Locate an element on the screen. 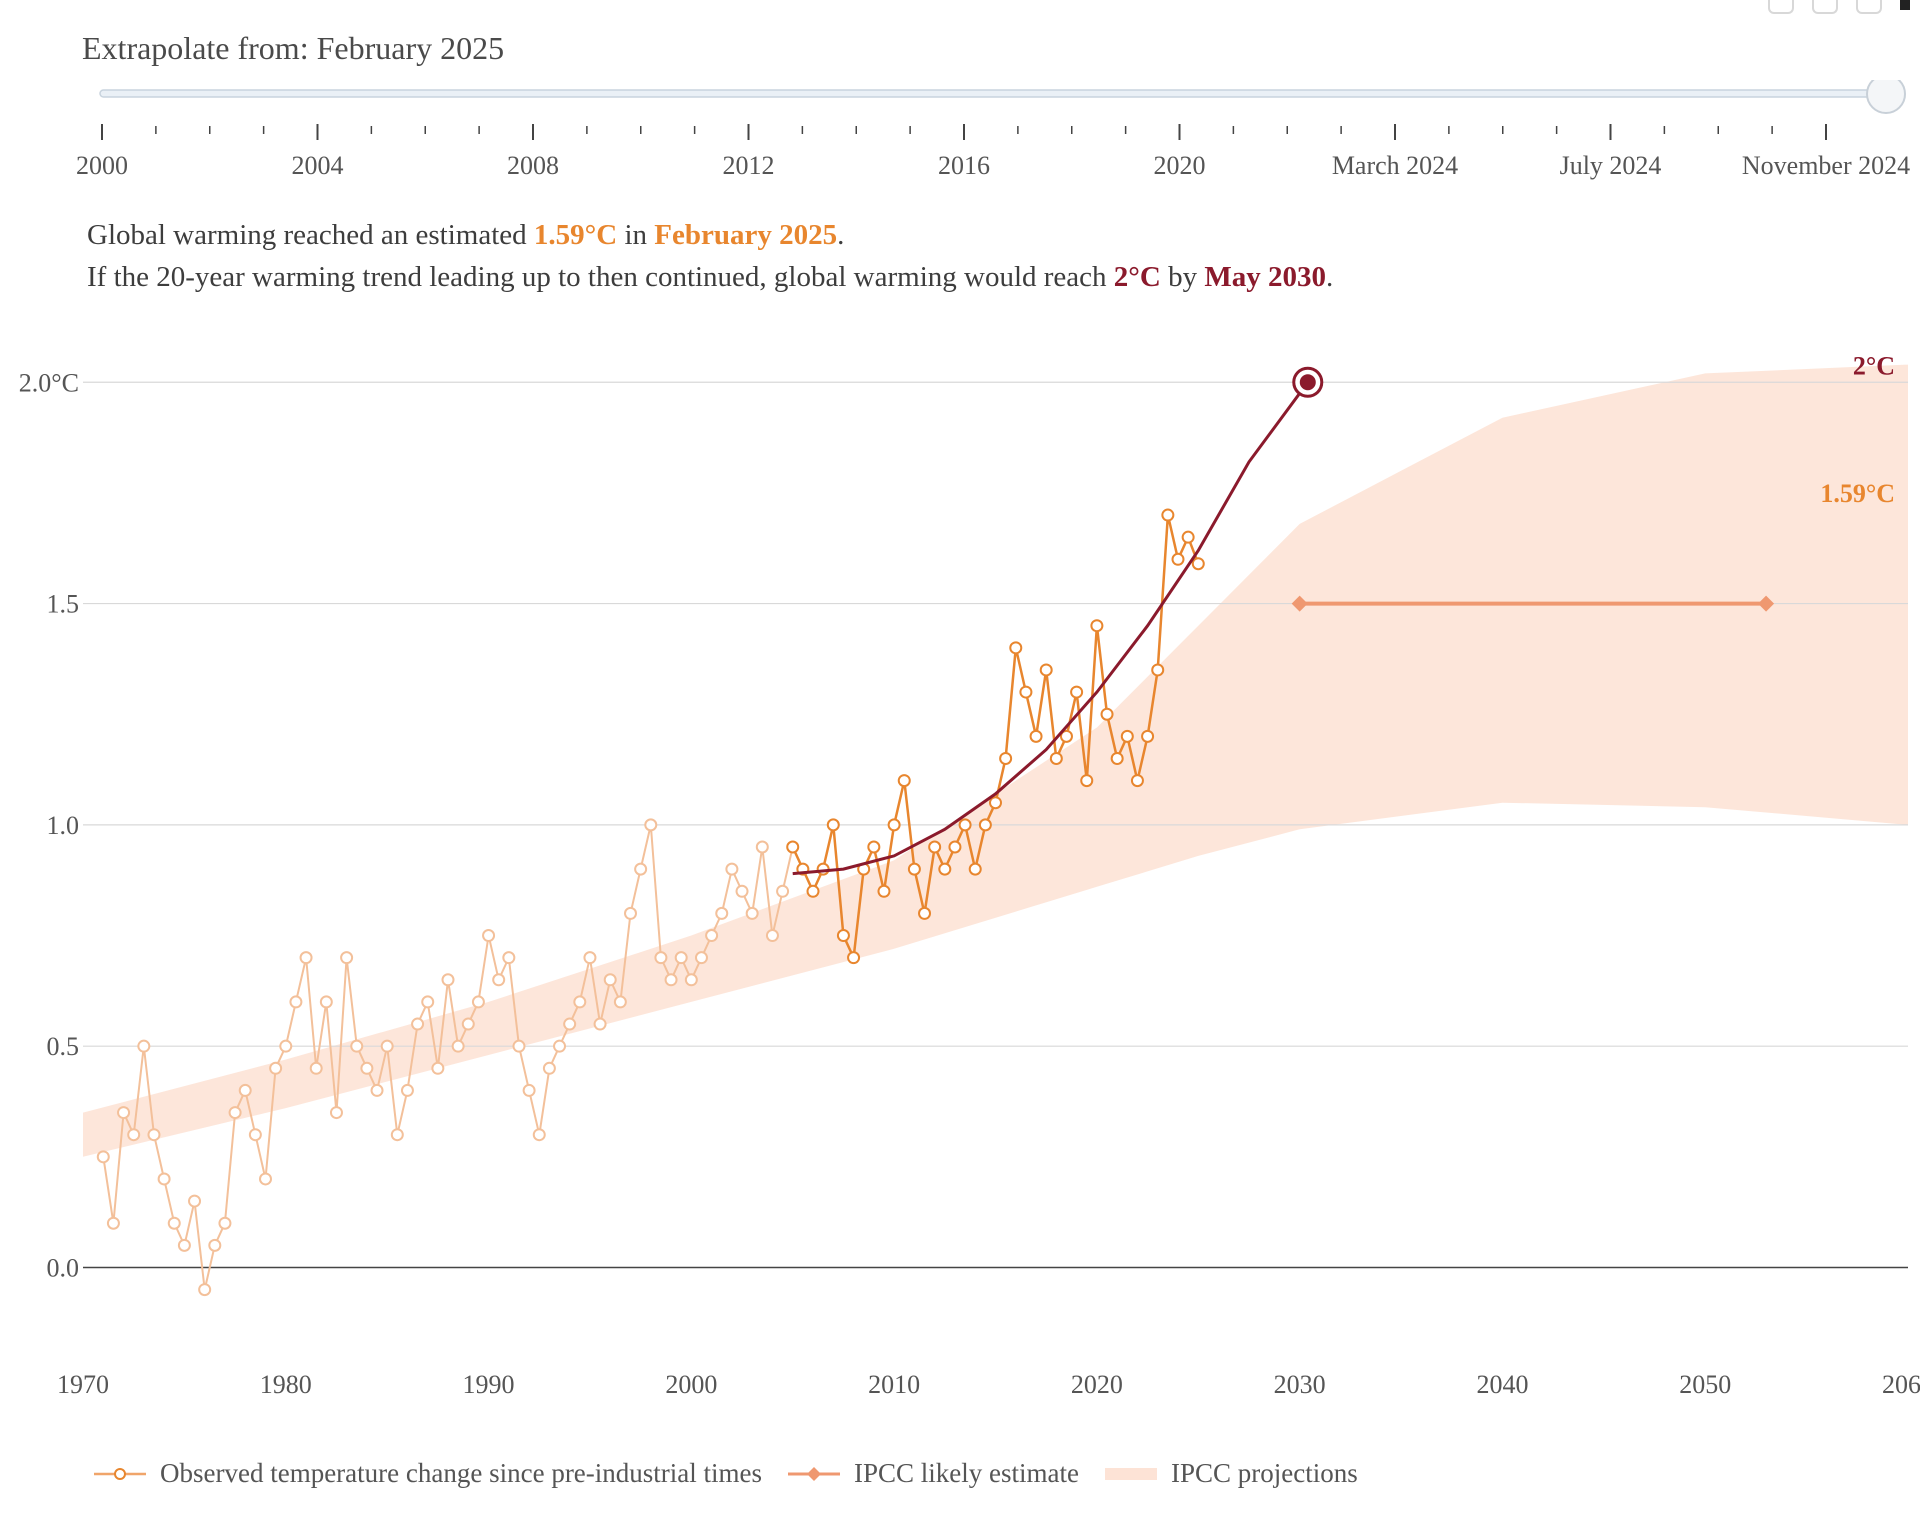  y-tick-label: 2.0°C is located at coordinates (49, 382).